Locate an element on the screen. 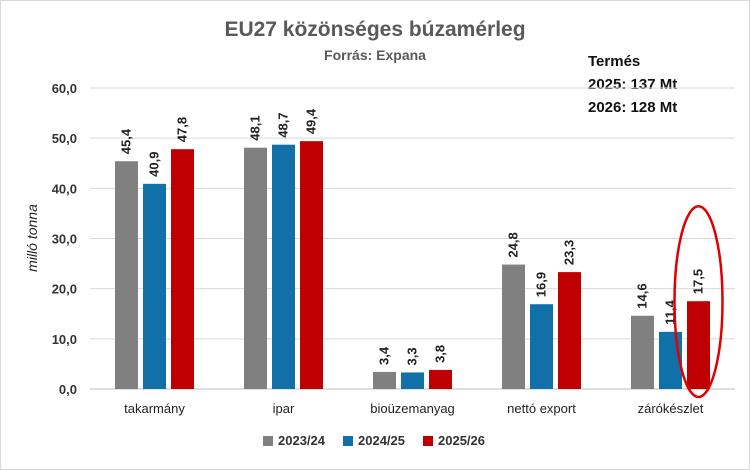 The height and width of the screenshot is (470, 750). y-axis-label: milló tonna is located at coordinates (32, 238).